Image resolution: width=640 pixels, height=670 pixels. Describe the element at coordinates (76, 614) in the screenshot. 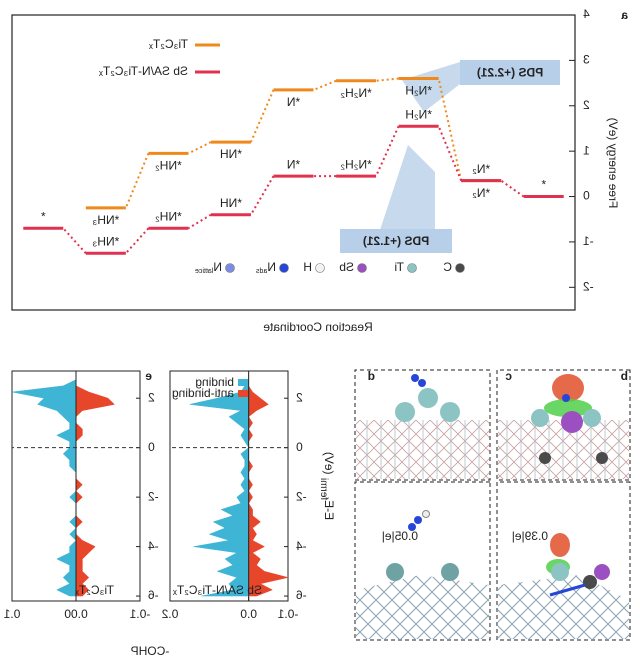

I see `x-tick-label: 0.00` at that location.